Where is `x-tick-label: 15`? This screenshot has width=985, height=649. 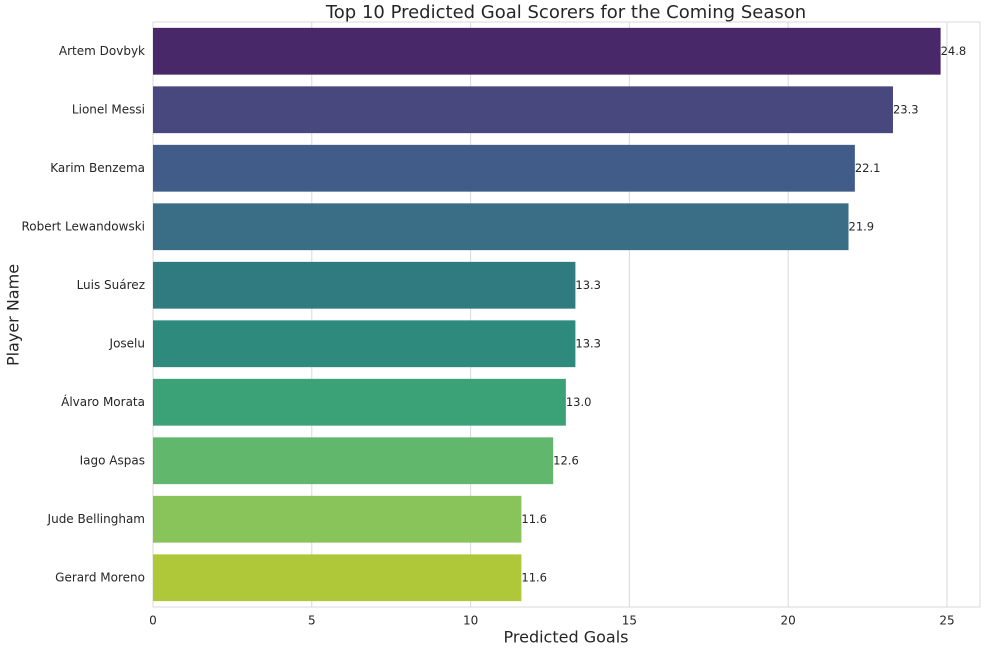 x-tick-label: 15 is located at coordinates (629, 621).